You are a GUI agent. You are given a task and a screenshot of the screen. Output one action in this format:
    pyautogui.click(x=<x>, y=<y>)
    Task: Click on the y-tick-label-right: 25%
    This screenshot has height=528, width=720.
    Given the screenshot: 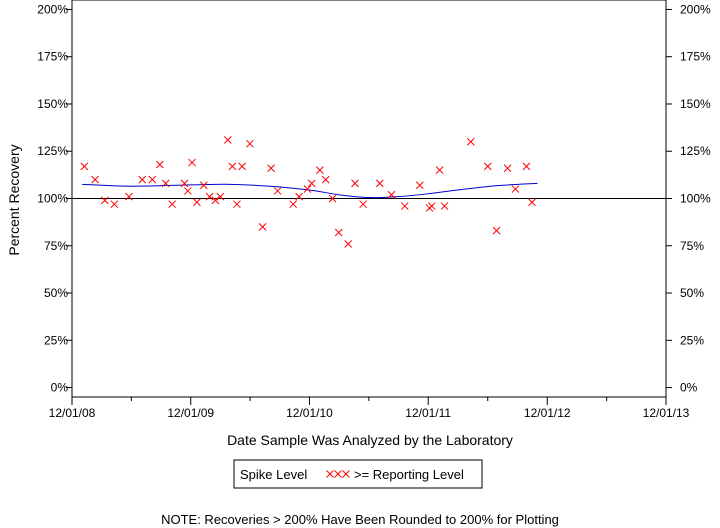 What is the action you would take?
    pyautogui.click(x=692, y=340)
    